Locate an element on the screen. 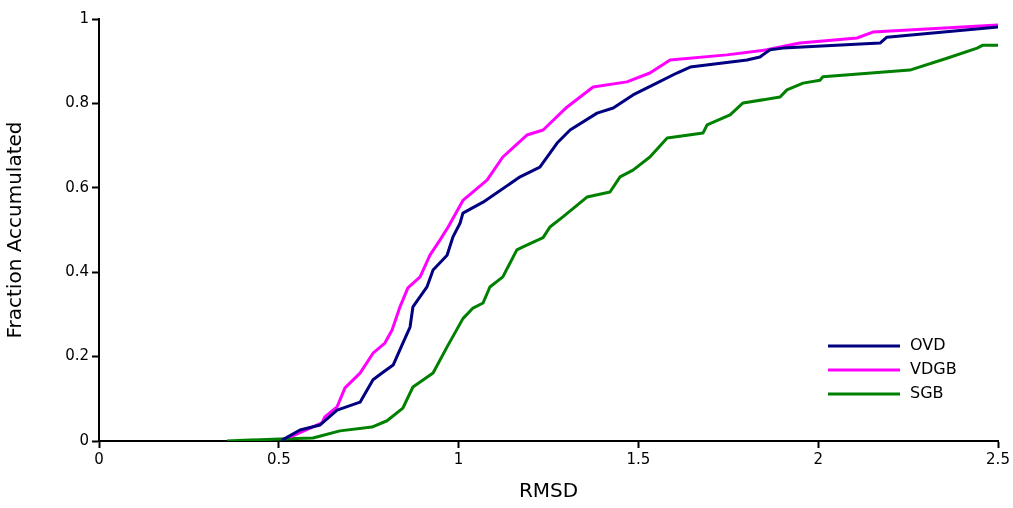 This screenshot has width=1013, height=508. y-tick-label: 0.6 is located at coordinates (77, 186).